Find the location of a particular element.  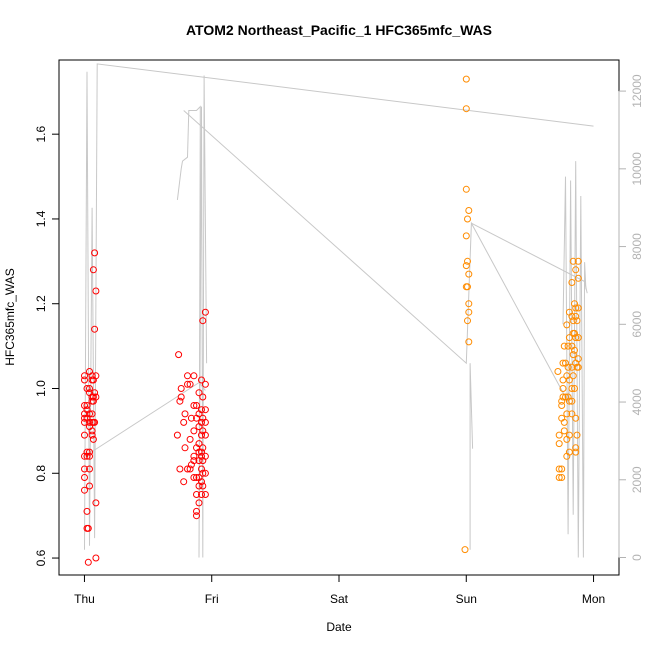

y-tick-label: 1.2 is located at coordinates (41, 303).